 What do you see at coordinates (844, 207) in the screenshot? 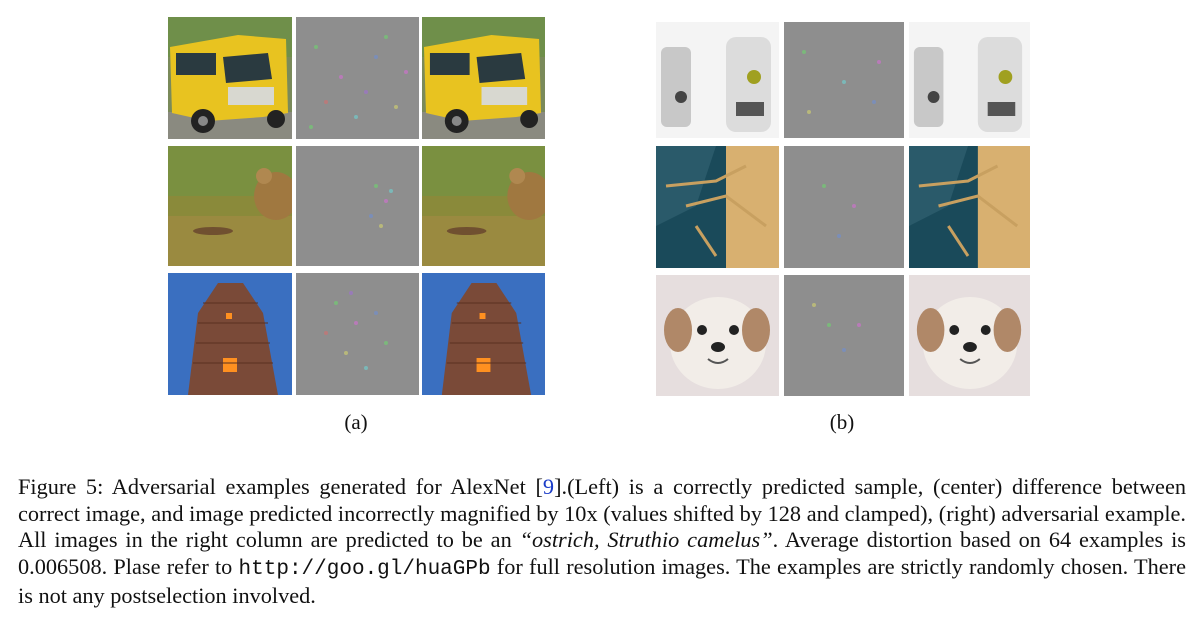
I see `mantis-difference-image` at bounding box center [844, 207].